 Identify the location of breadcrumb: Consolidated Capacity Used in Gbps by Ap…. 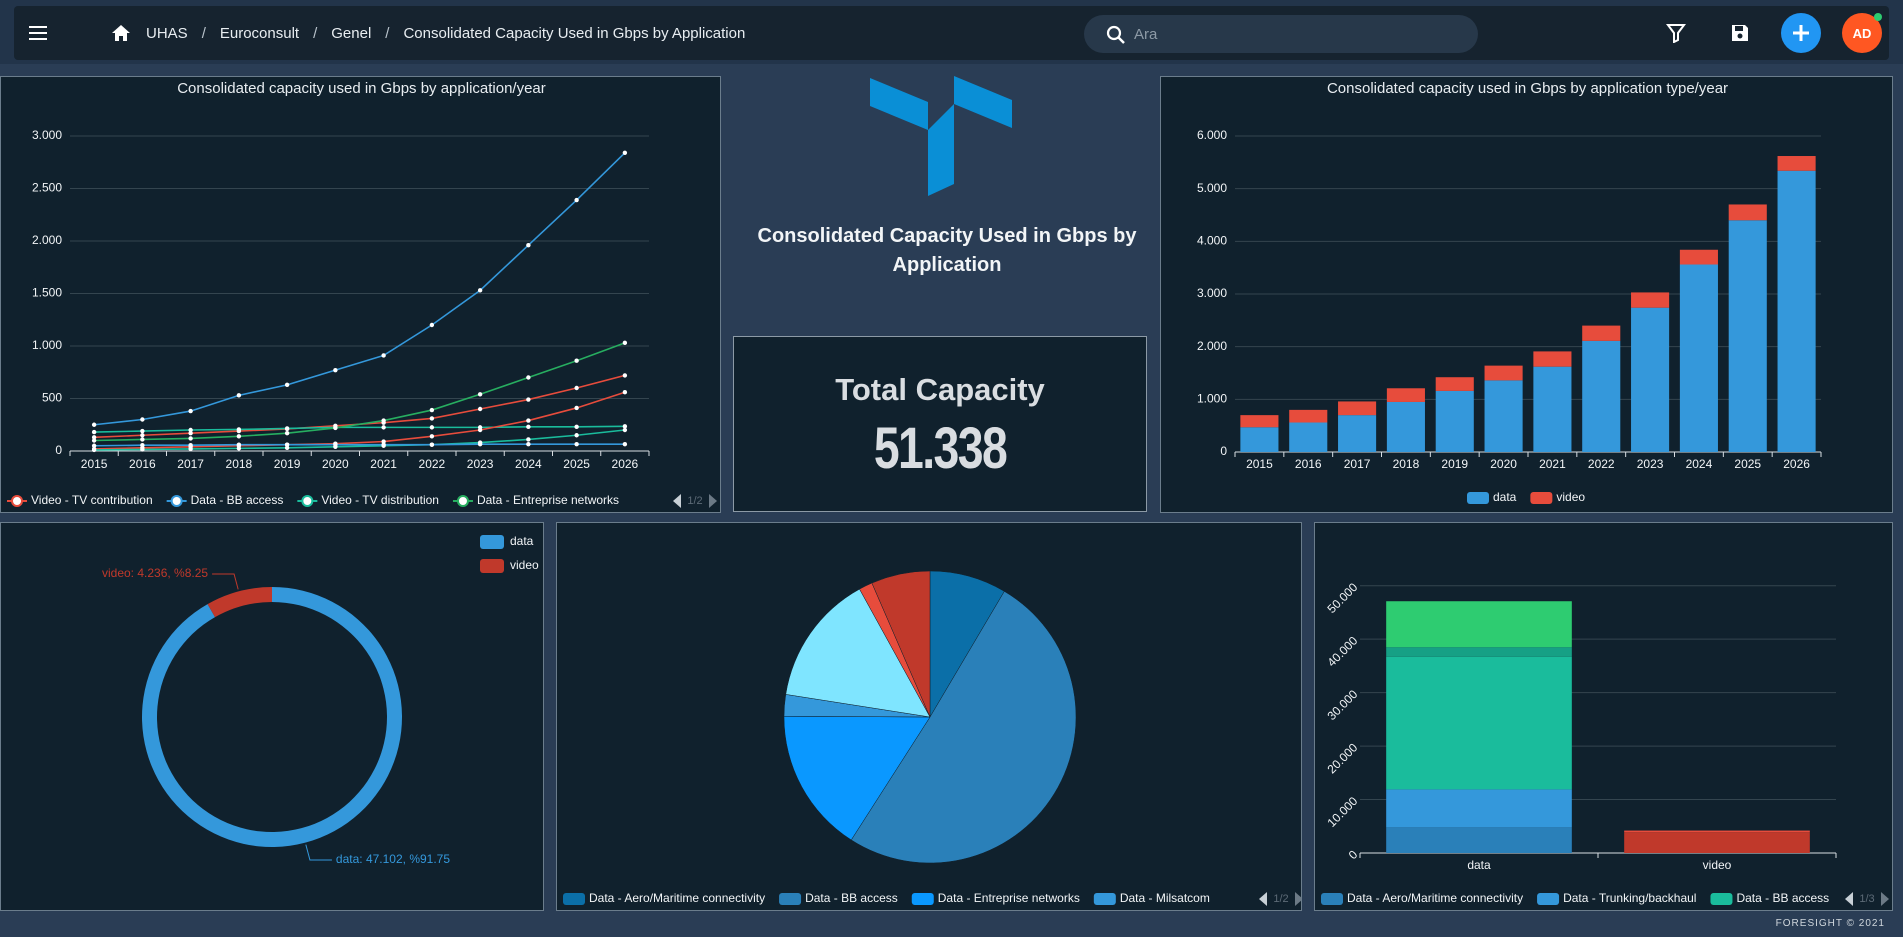
(565, 33).